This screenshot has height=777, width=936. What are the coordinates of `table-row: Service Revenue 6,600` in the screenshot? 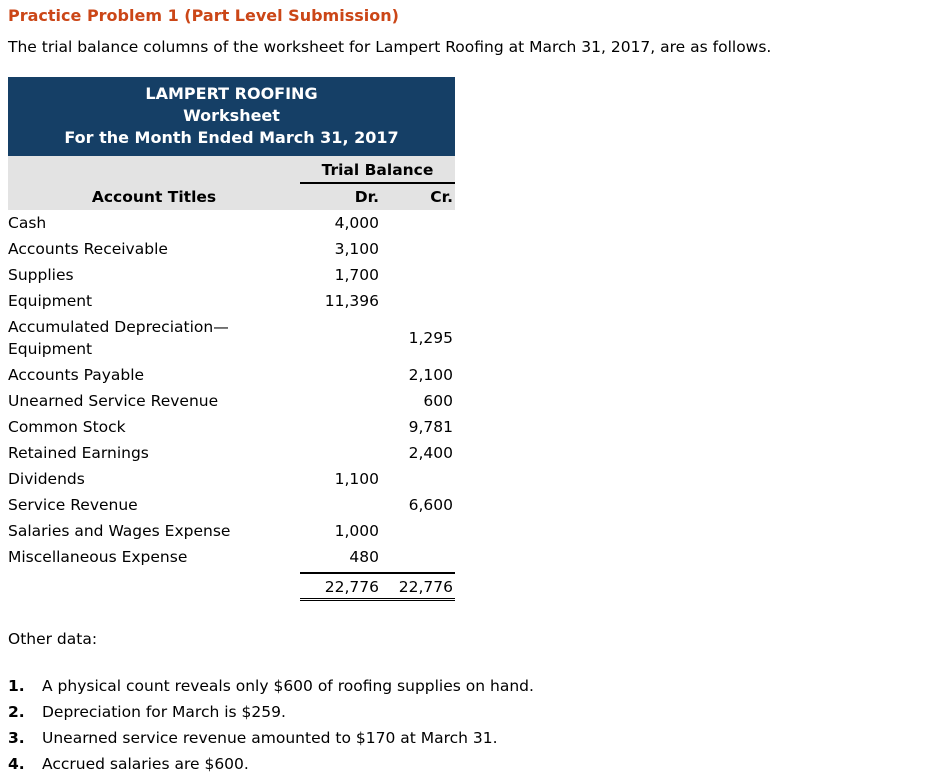 It's located at (231, 505).